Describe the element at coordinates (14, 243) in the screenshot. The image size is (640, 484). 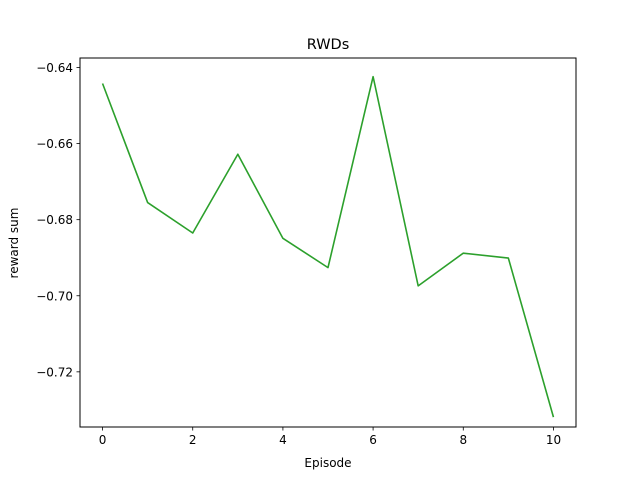
I see `y-axis-label: reward sum` at that location.